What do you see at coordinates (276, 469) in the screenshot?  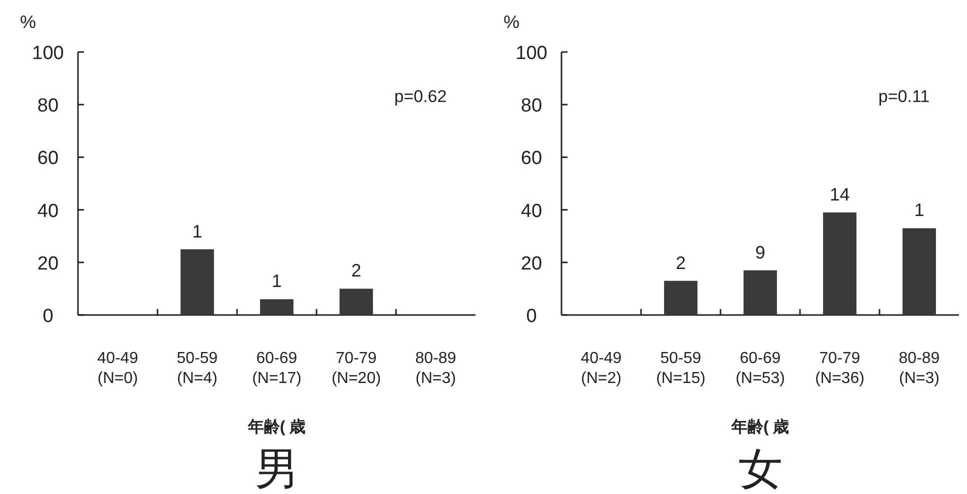 I see `text: 男` at bounding box center [276, 469].